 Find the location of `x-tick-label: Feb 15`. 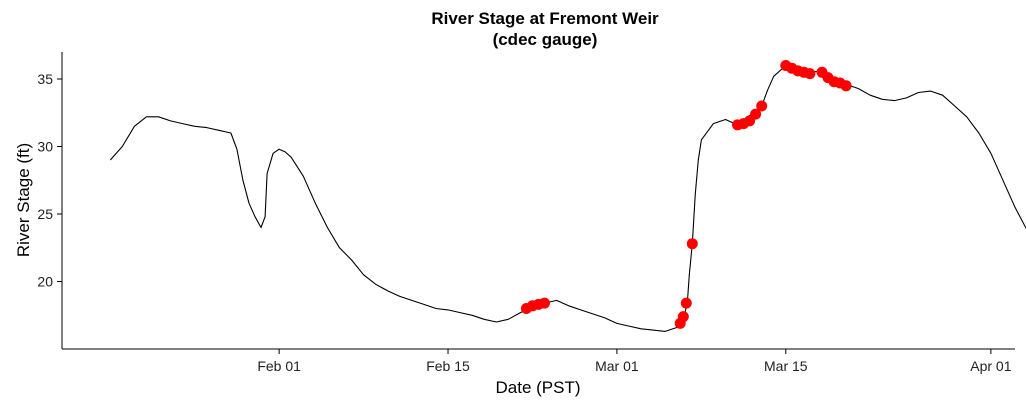

x-tick-label: Feb 15 is located at coordinates (448, 366).